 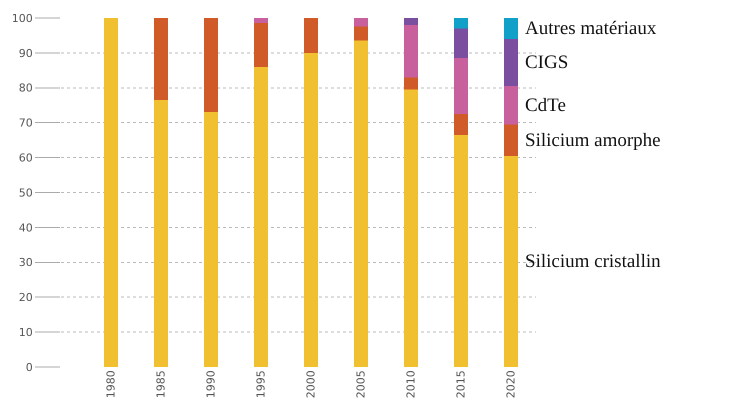 What do you see at coordinates (25, 53) in the screenshot?
I see `y-tick-label: 90` at bounding box center [25, 53].